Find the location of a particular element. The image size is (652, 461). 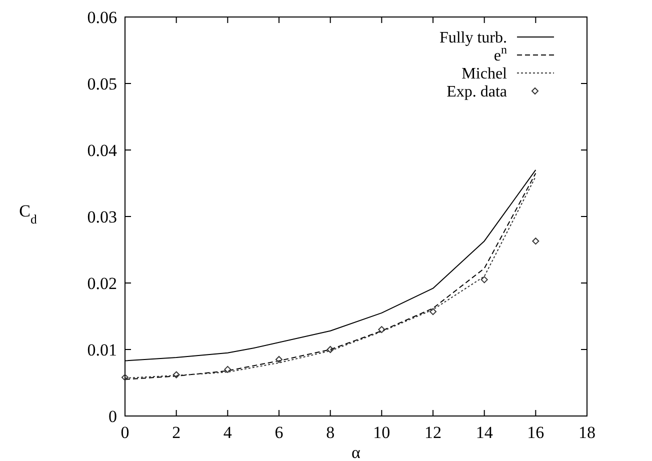

y-tick-label: 0.06 is located at coordinates (102, 17).